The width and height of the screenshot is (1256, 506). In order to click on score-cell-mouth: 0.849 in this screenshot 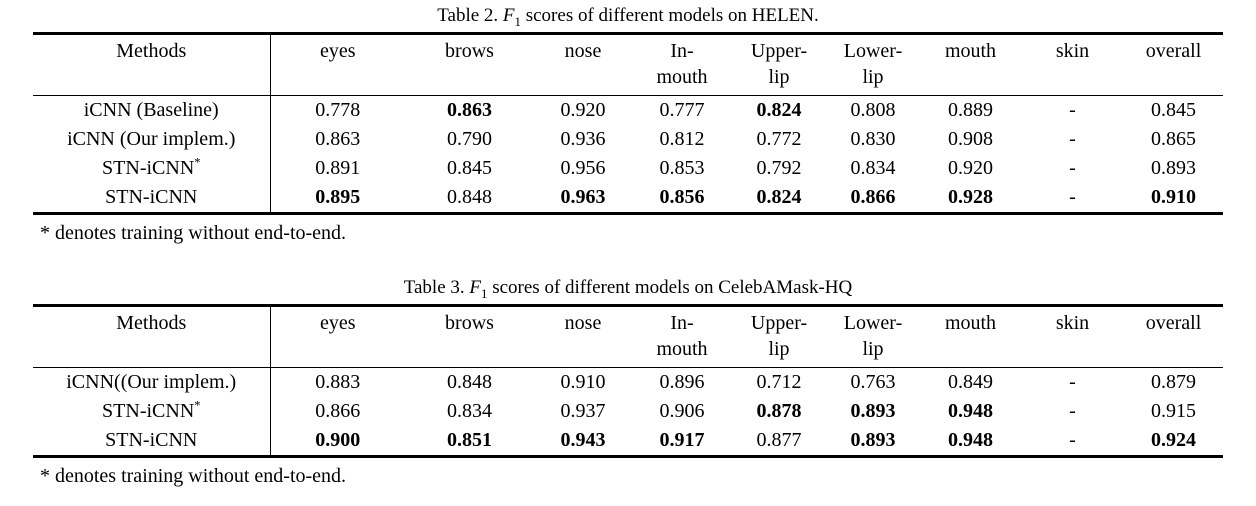, I will do `click(970, 382)`.